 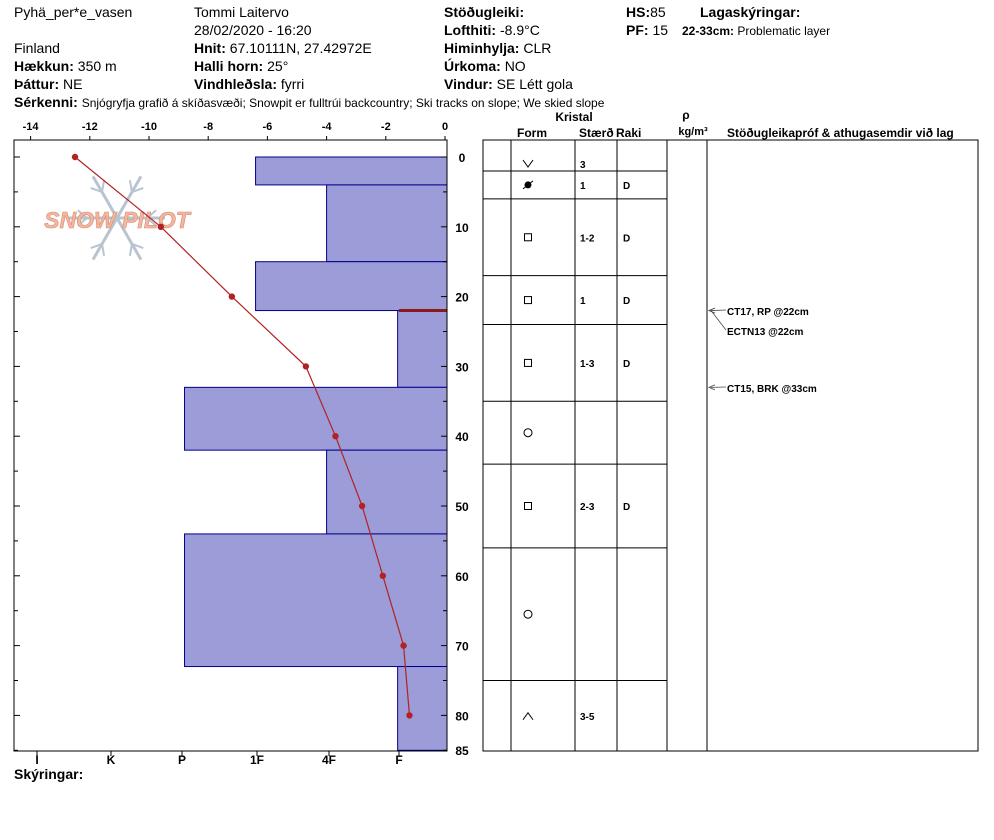 I want to click on hardness-tick-label: P, so click(x=182, y=760).